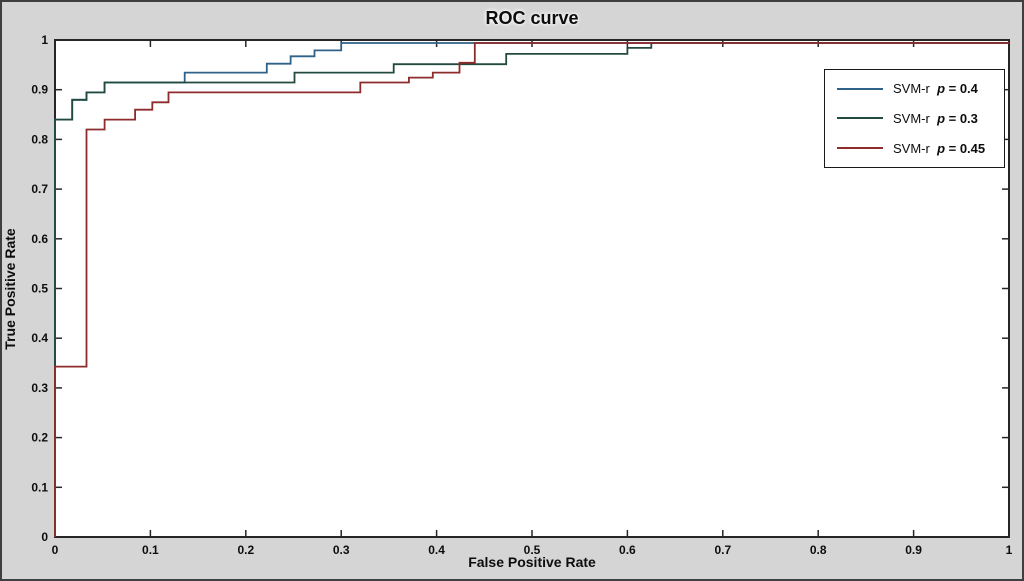 The height and width of the screenshot is (581, 1024). I want to click on x-tick-label: 0.7, so click(722, 550).